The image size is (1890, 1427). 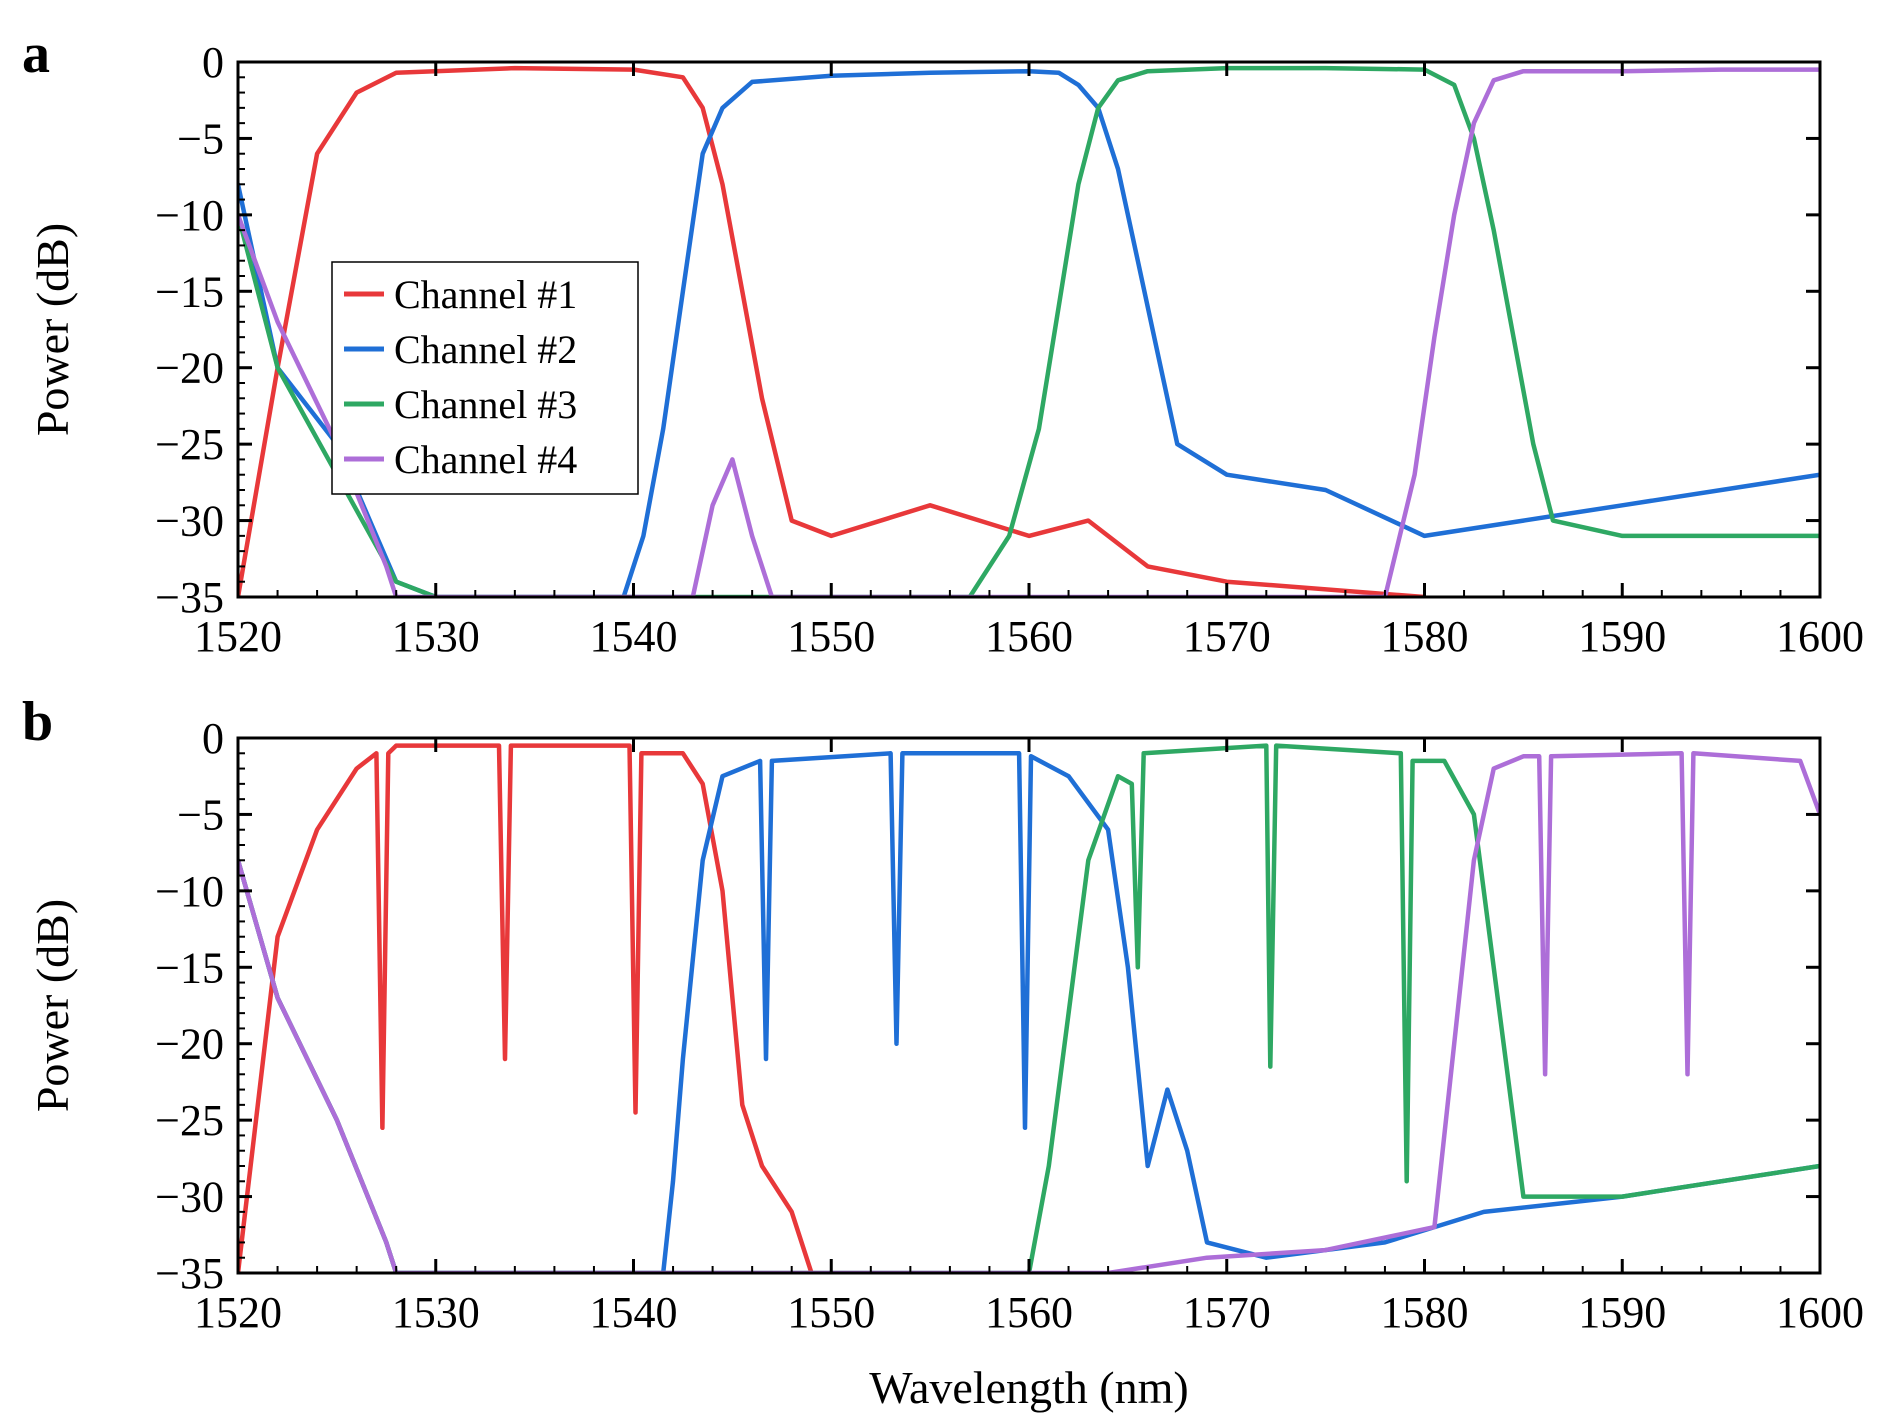 I want to click on legend-label: Channel #1, so click(x=485, y=294).